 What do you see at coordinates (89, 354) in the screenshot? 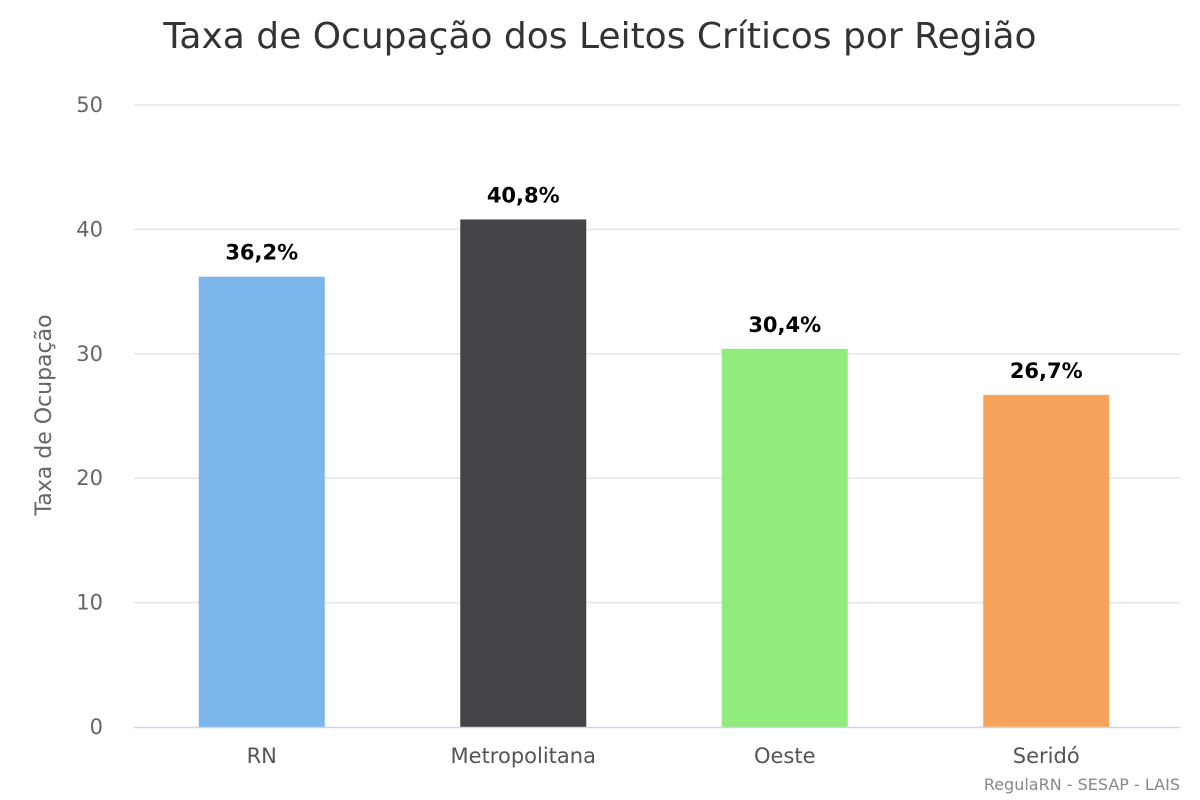
I see `y-tick-label: 30` at bounding box center [89, 354].